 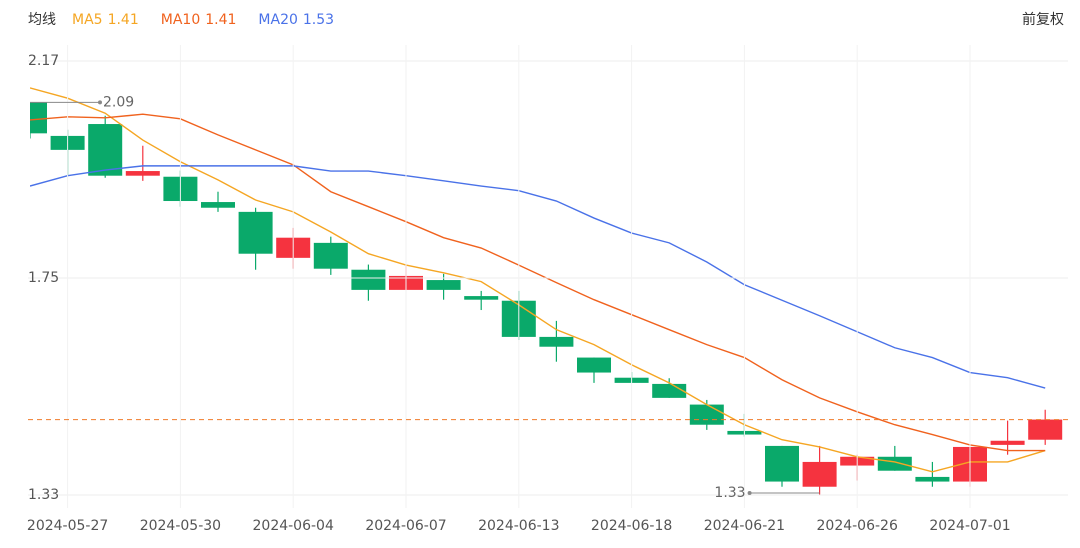 I want to click on adjust-label: 前复权, so click(x=1043, y=19).